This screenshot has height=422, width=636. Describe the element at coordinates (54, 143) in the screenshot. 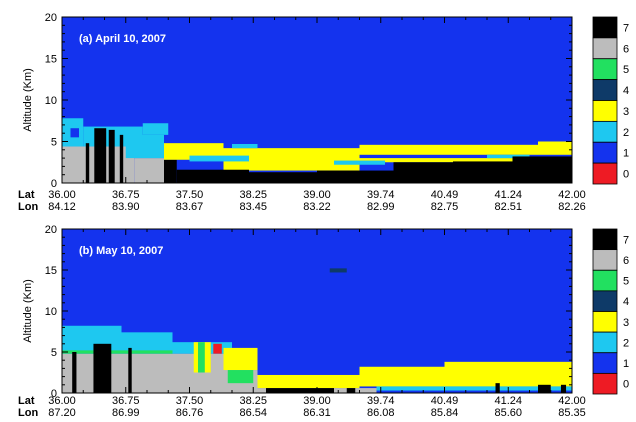

I see `y-tick-label: 5` at that location.